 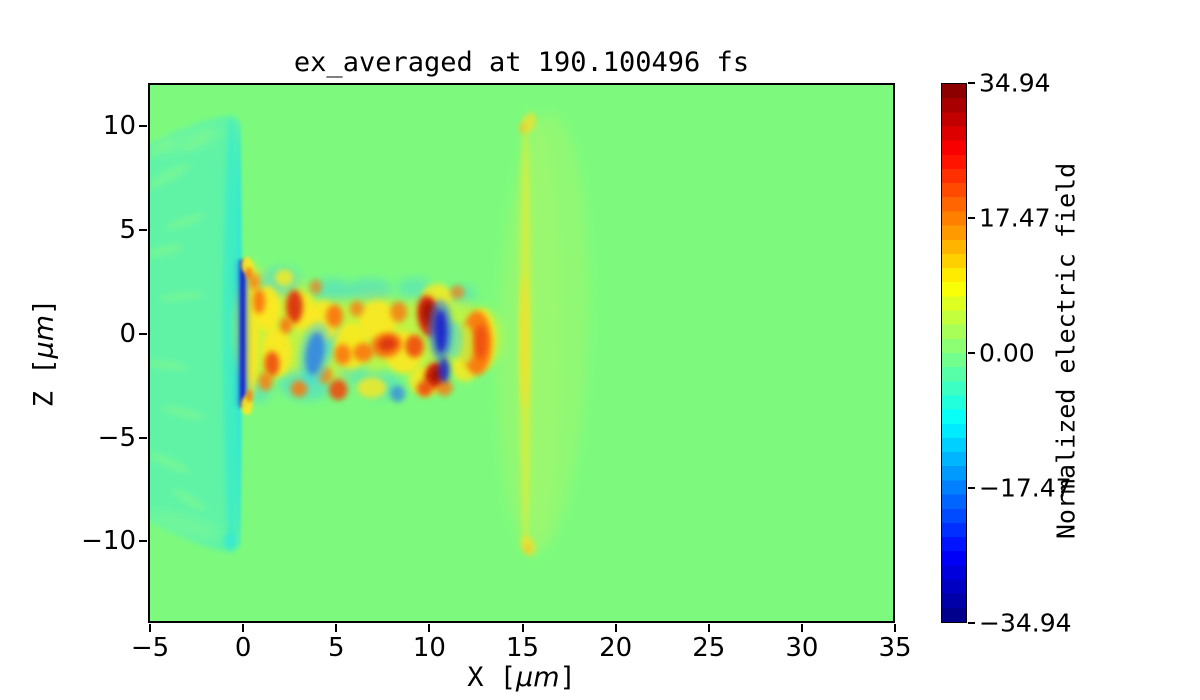 What do you see at coordinates (709, 648) in the screenshot?
I see `x-axis-tick-label: 25` at bounding box center [709, 648].